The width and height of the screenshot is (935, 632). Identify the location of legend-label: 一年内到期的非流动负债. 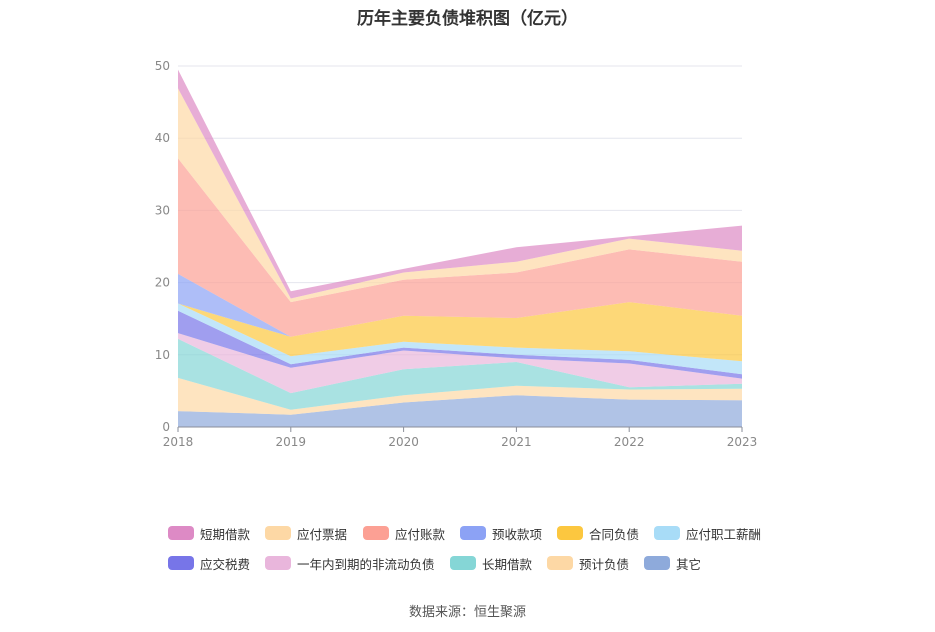
(366, 564).